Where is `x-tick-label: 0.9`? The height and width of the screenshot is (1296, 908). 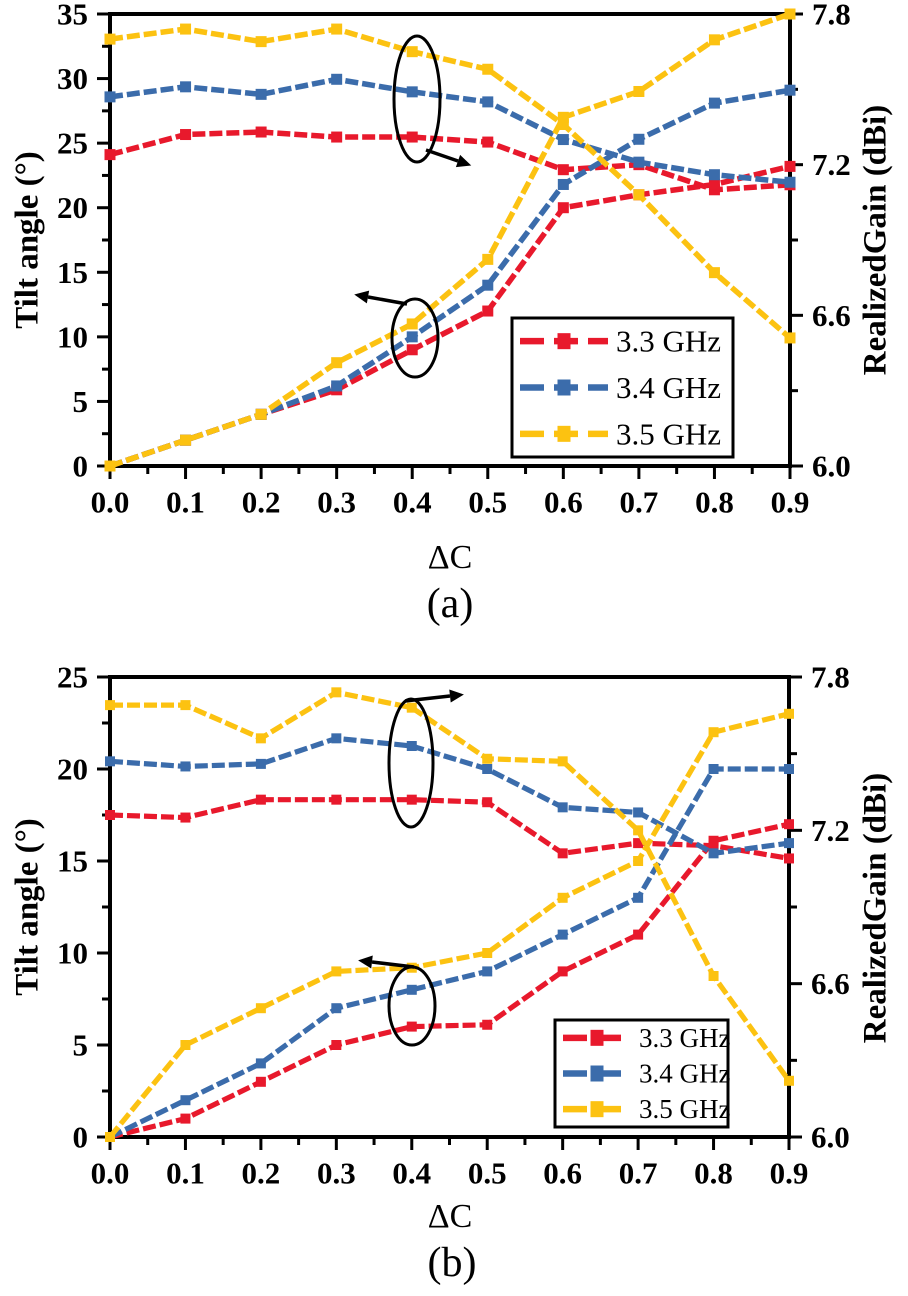
x-tick-label: 0.9 is located at coordinates (789, 1172).